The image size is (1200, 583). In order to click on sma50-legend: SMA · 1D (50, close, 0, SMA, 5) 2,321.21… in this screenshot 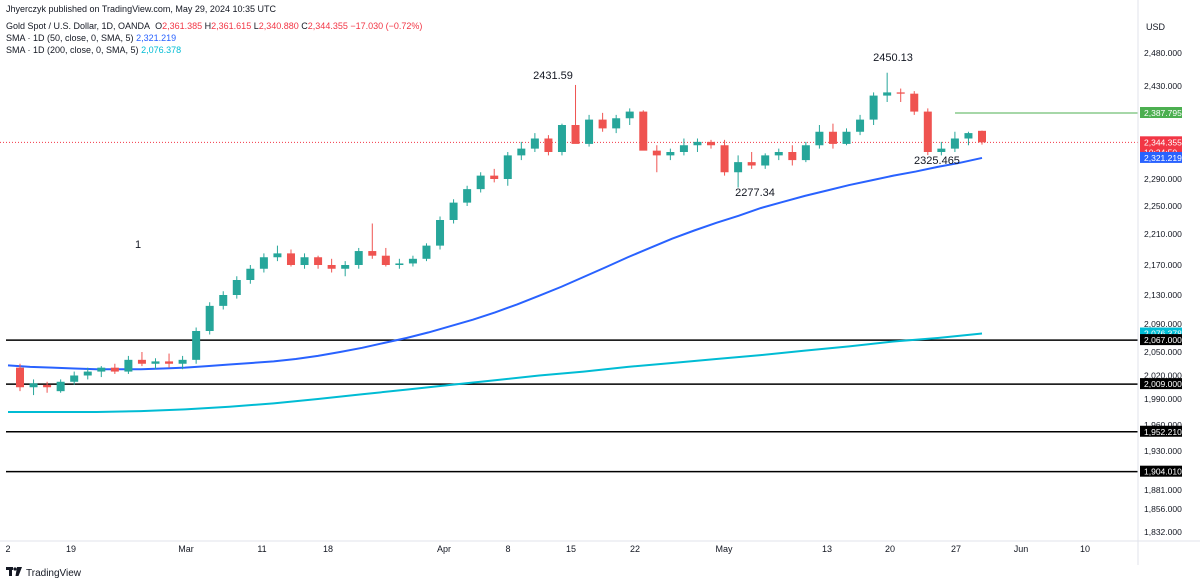, I will do `click(91, 38)`.